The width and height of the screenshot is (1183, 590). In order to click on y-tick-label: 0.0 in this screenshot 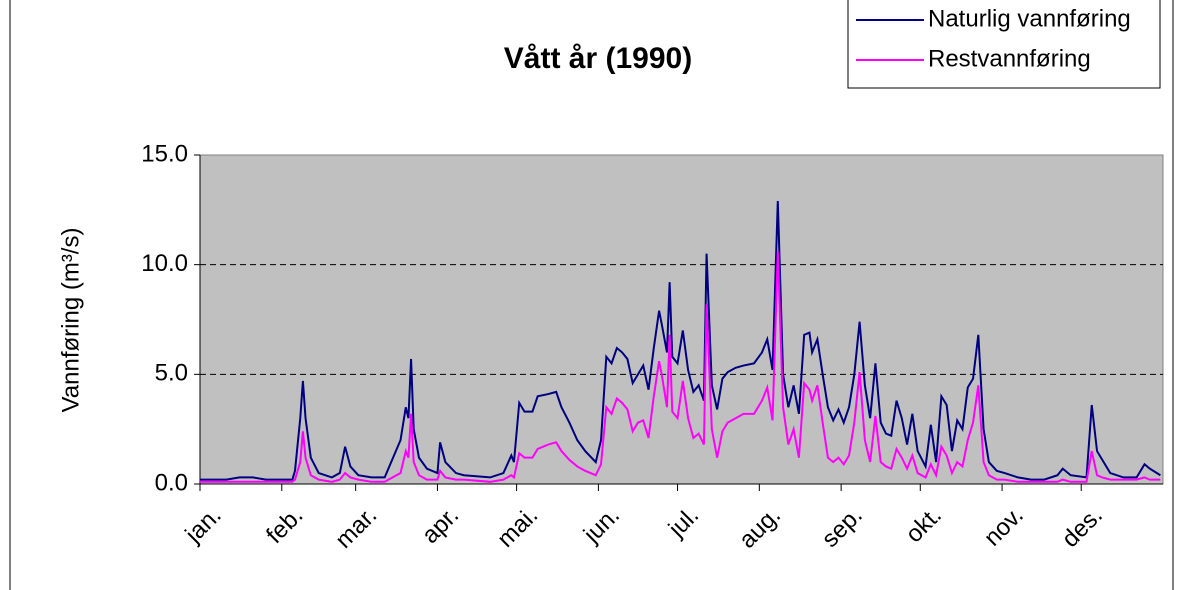, I will do `click(171, 482)`.